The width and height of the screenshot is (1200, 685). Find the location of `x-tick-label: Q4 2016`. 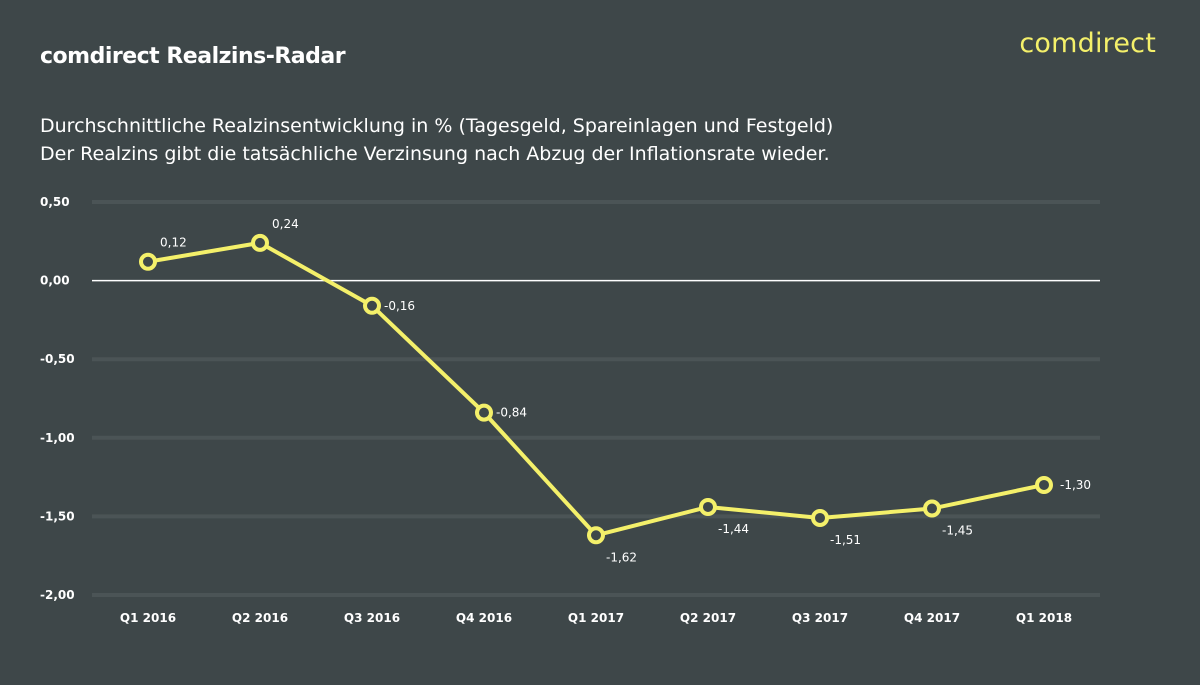

x-tick-label: Q4 2016 is located at coordinates (484, 618).